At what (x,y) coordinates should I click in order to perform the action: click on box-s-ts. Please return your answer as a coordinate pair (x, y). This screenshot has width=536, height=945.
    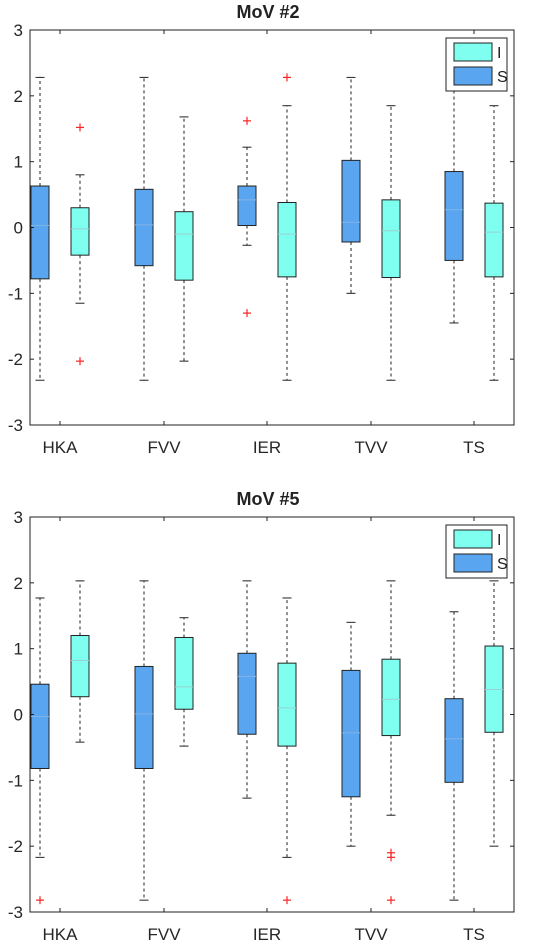
    Looking at the image, I should click on (454, 756).